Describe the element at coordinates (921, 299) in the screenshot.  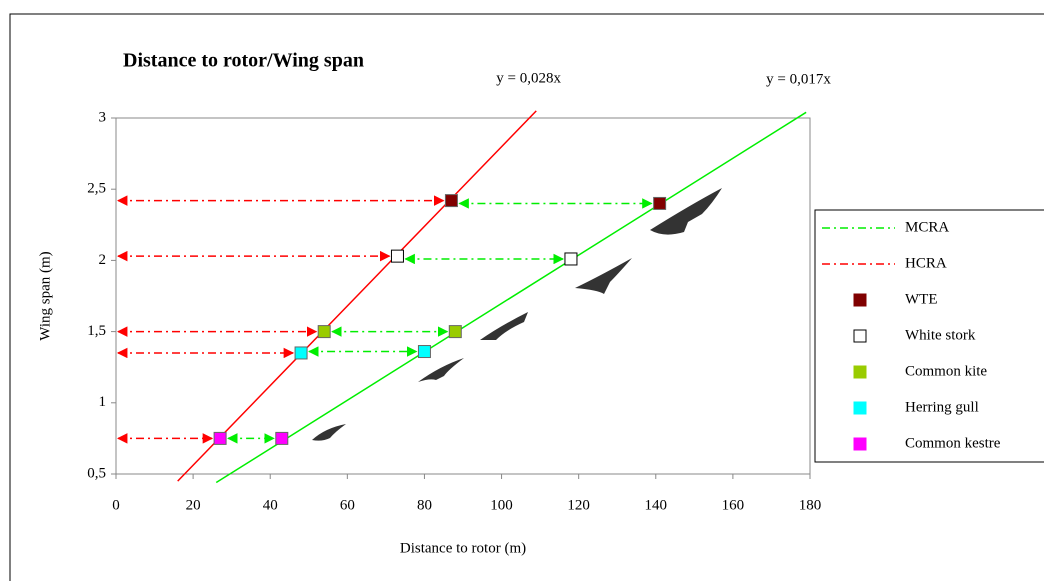
I see `legend-label: WTE` at that location.